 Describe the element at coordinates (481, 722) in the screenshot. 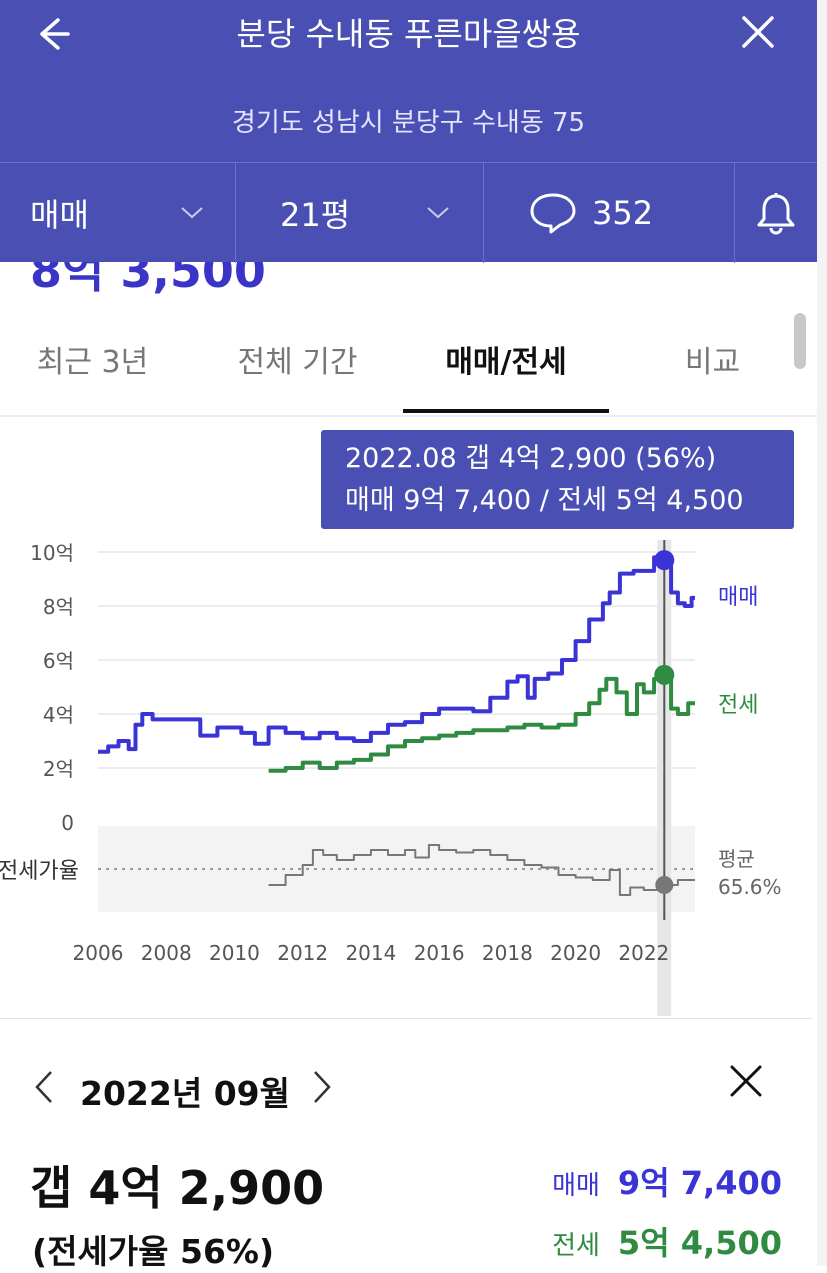

I see `jeonse-line` at that location.